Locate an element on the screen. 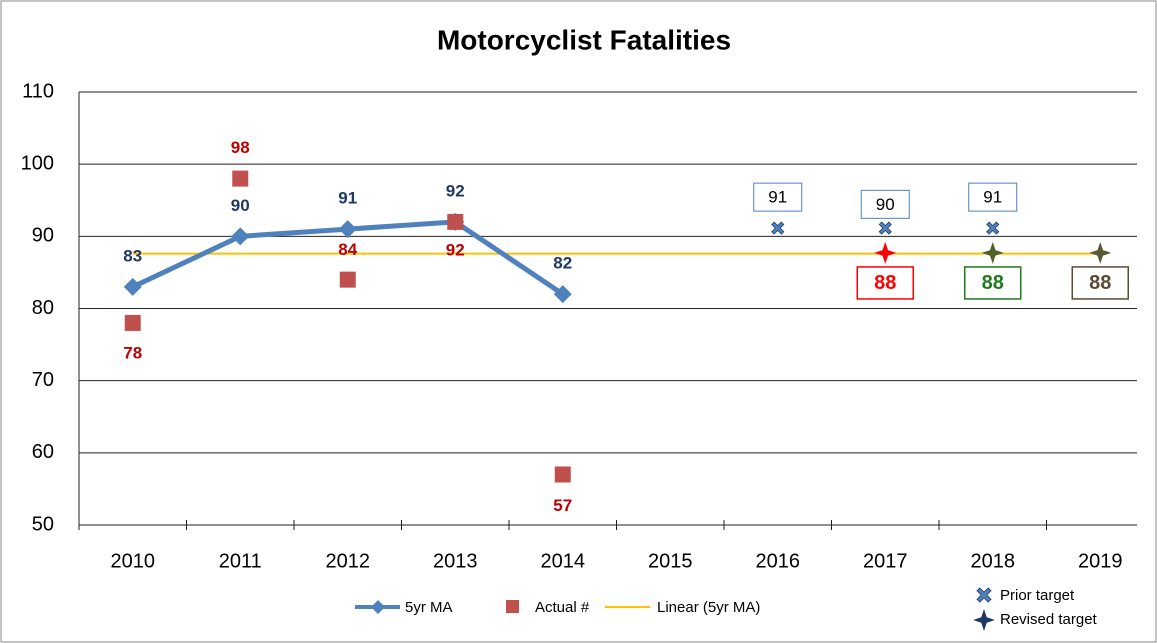 This screenshot has height=643, width=1157. x-tick-label: 2012 is located at coordinates (348, 561).